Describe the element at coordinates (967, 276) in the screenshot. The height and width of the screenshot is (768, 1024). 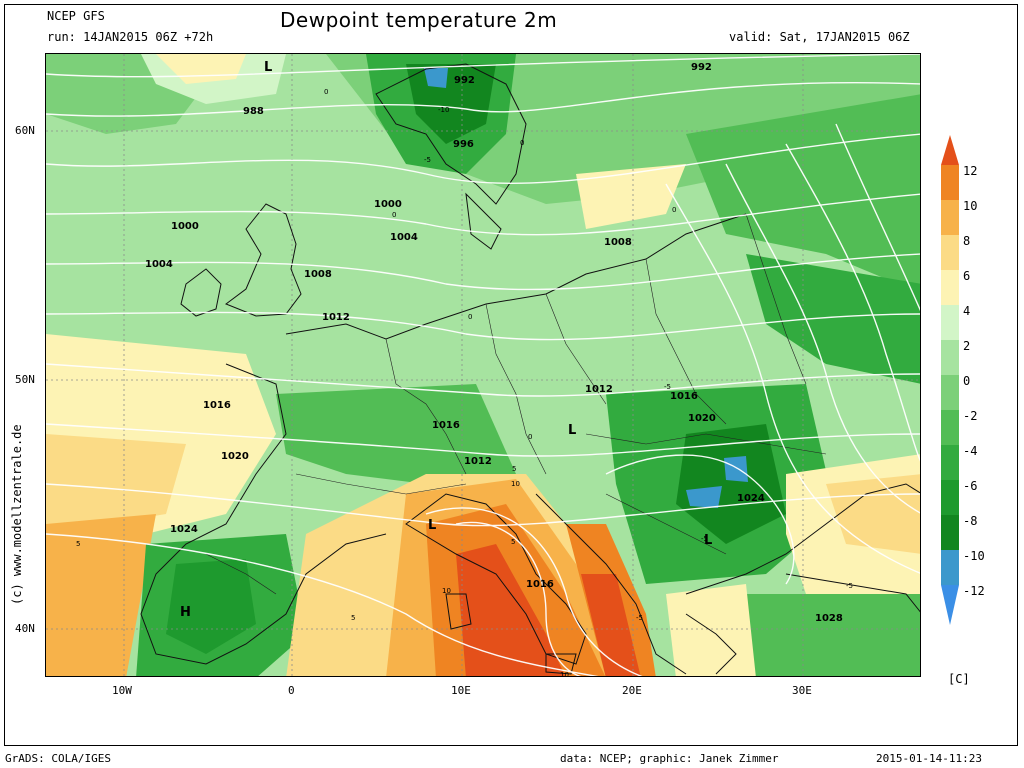
I see `colorbar-label: 6` at that location.